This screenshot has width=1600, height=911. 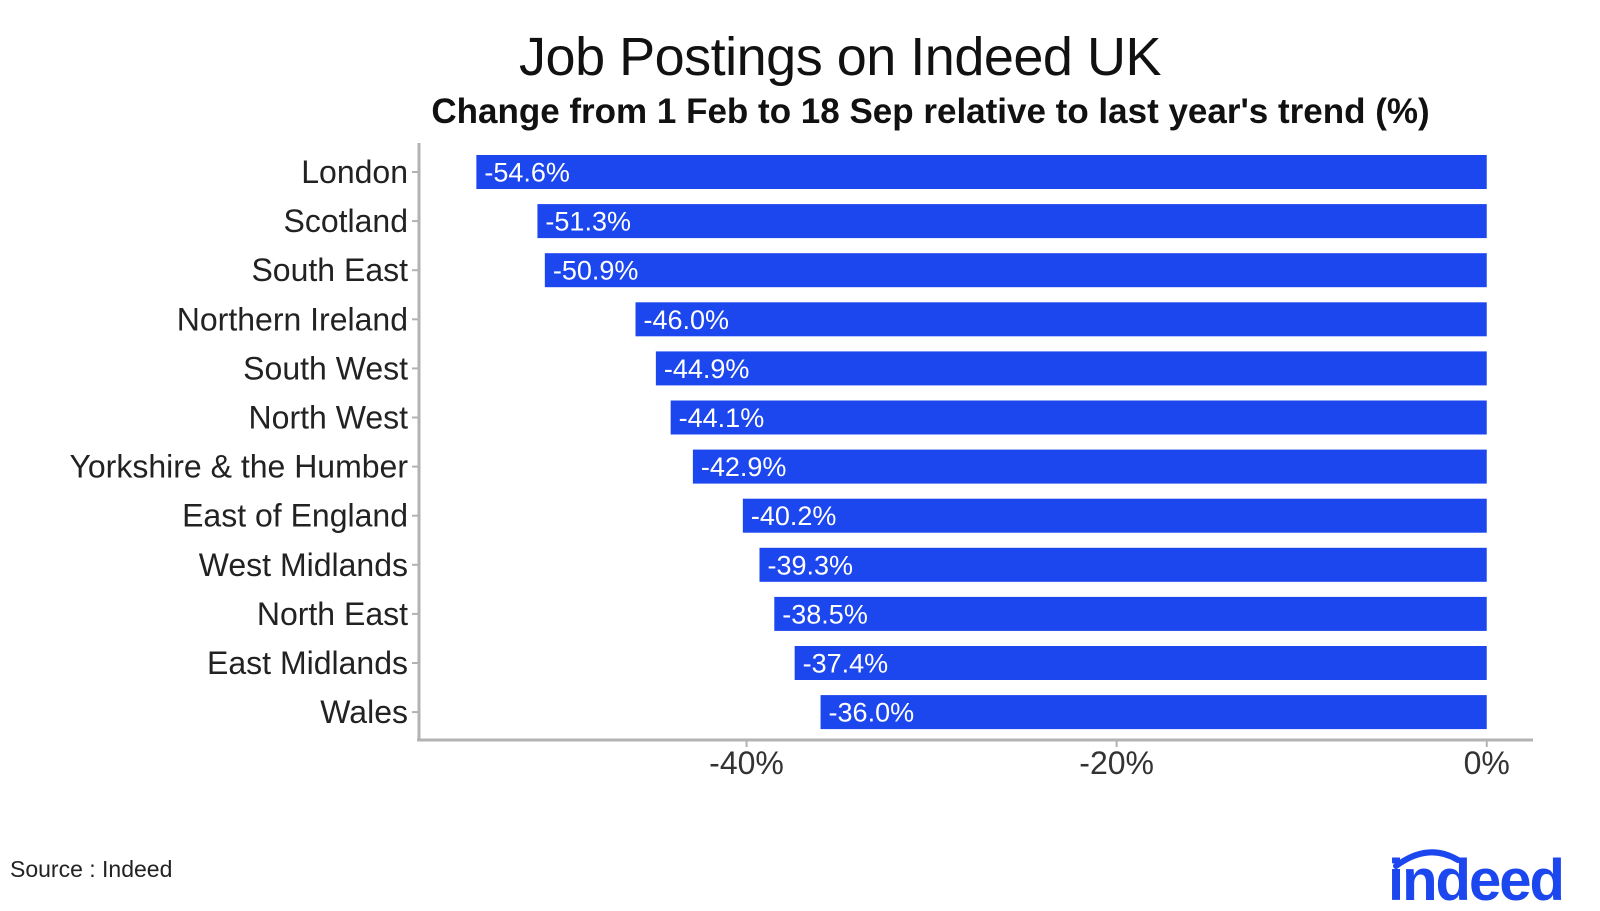 I want to click on bar-northern-ireland, so click(x=1061, y=319).